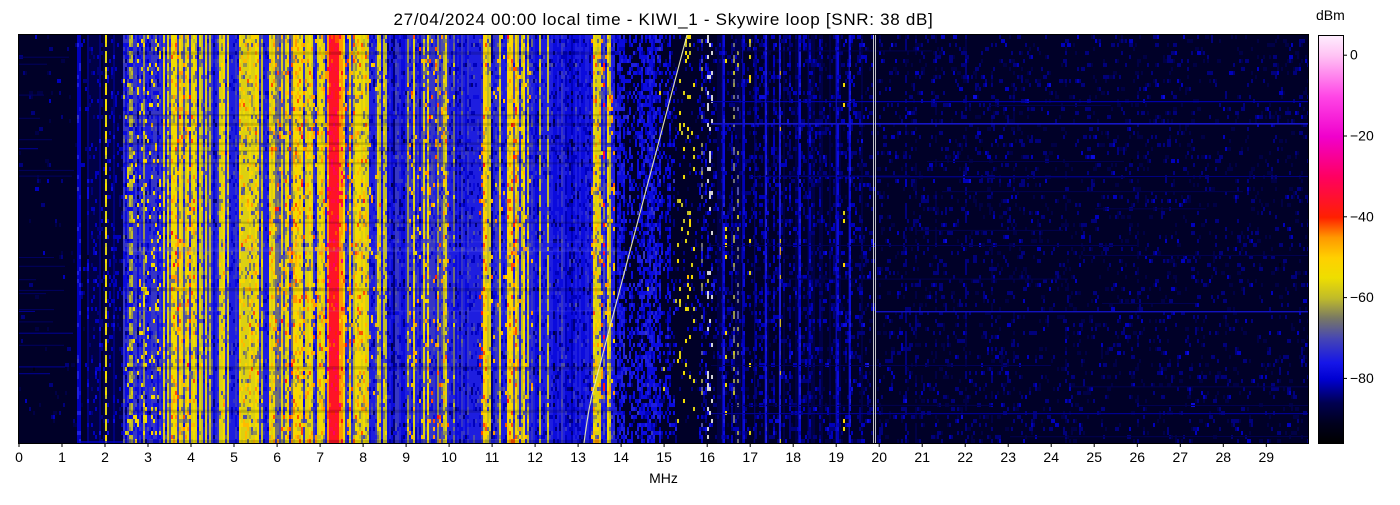 The width and height of the screenshot is (1400, 505). What do you see at coordinates (1094, 457) in the screenshot?
I see `svg-text: 25` at bounding box center [1094, 457].